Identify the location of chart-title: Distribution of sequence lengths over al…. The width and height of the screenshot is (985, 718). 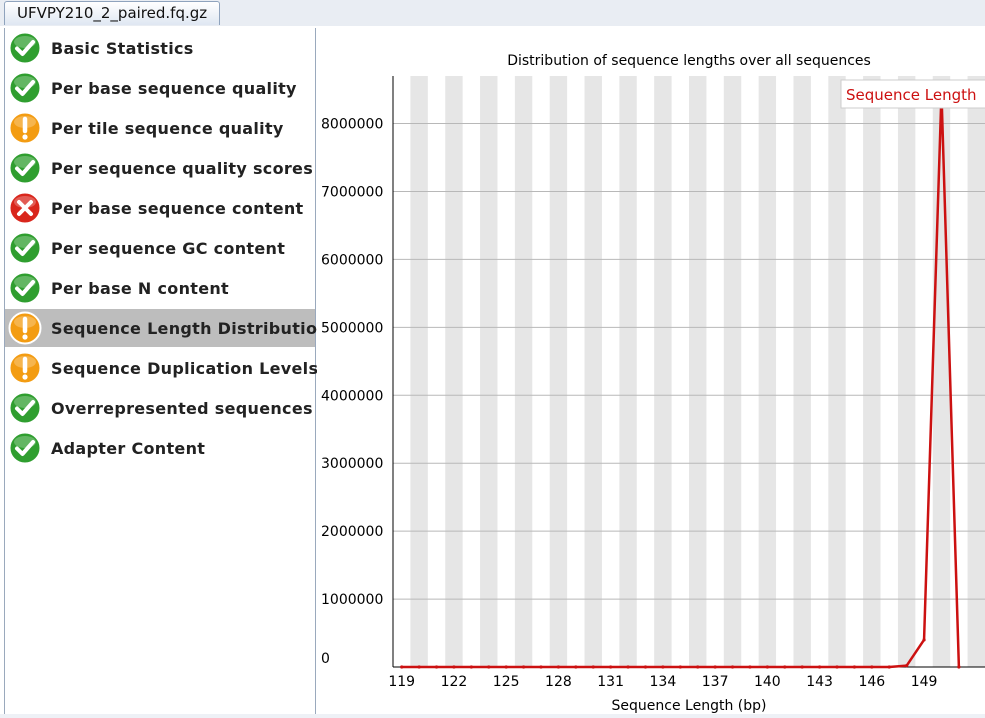
(689, 61).